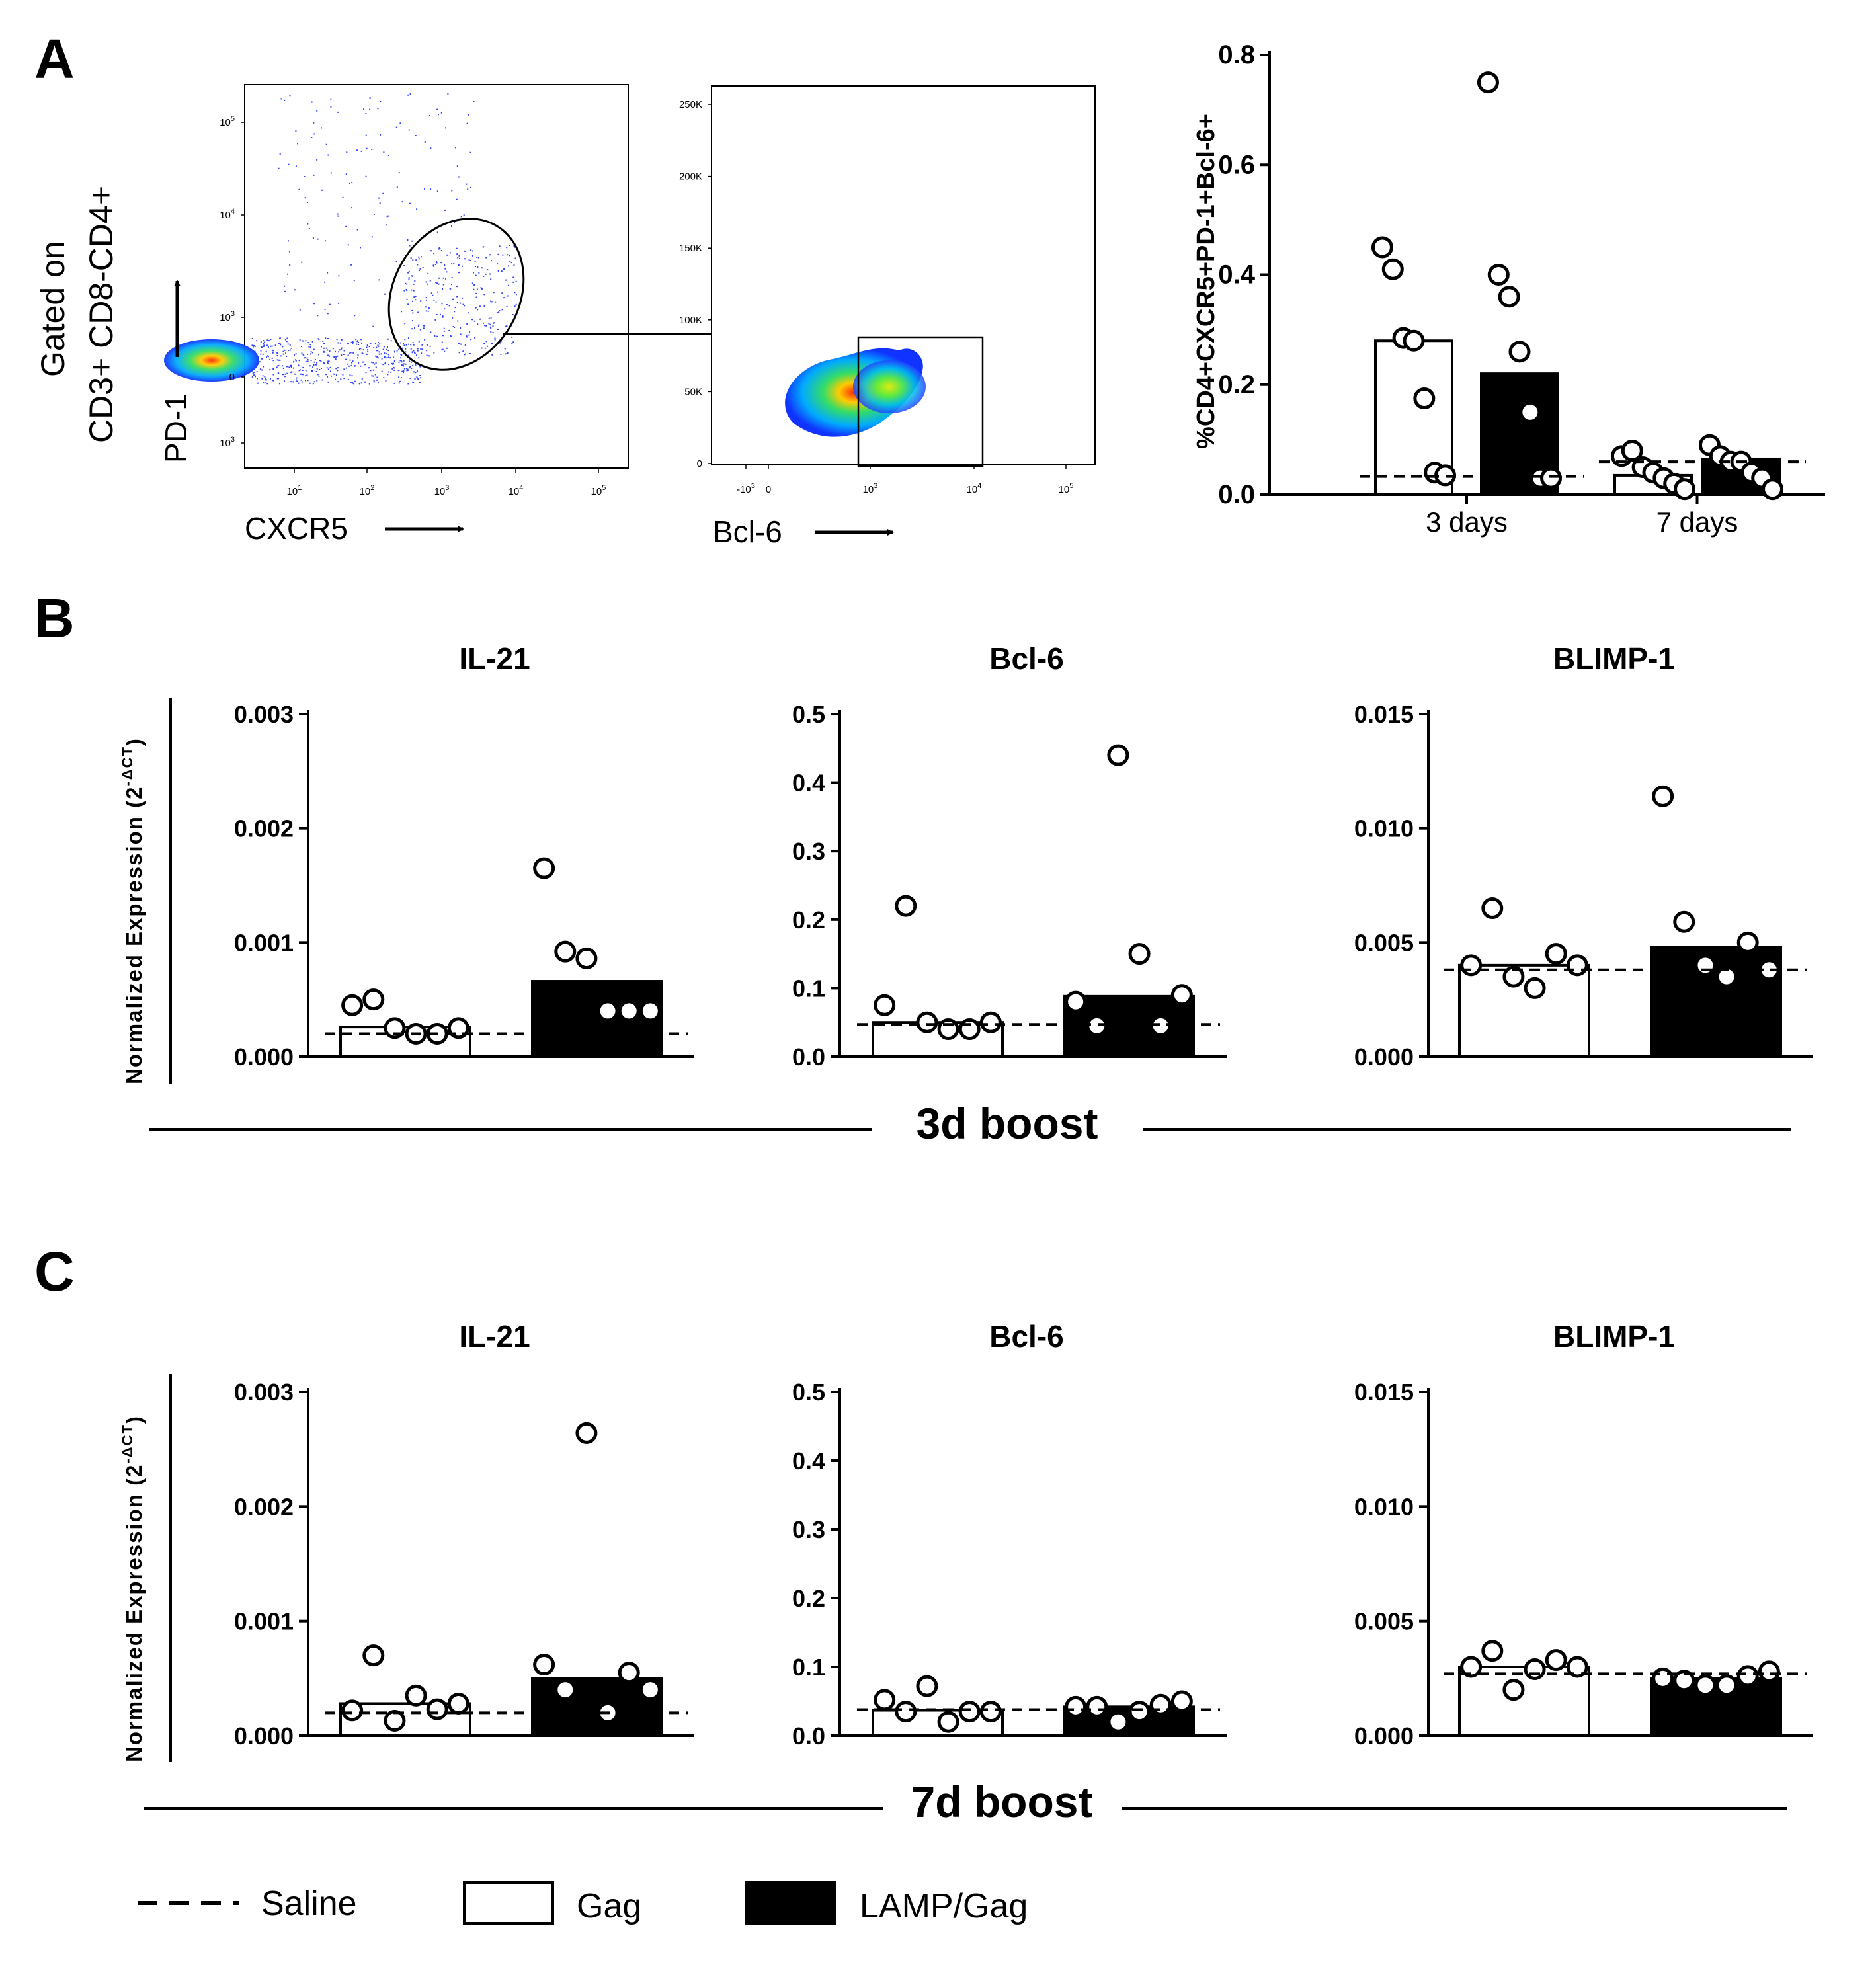 The image size is (1876, 1977). What do you see at coordinates (132, 911) in the screenshot?
I see `b-ylabel: Normalized Expression (2-ΔCT)` at bounding box center [132, 911].